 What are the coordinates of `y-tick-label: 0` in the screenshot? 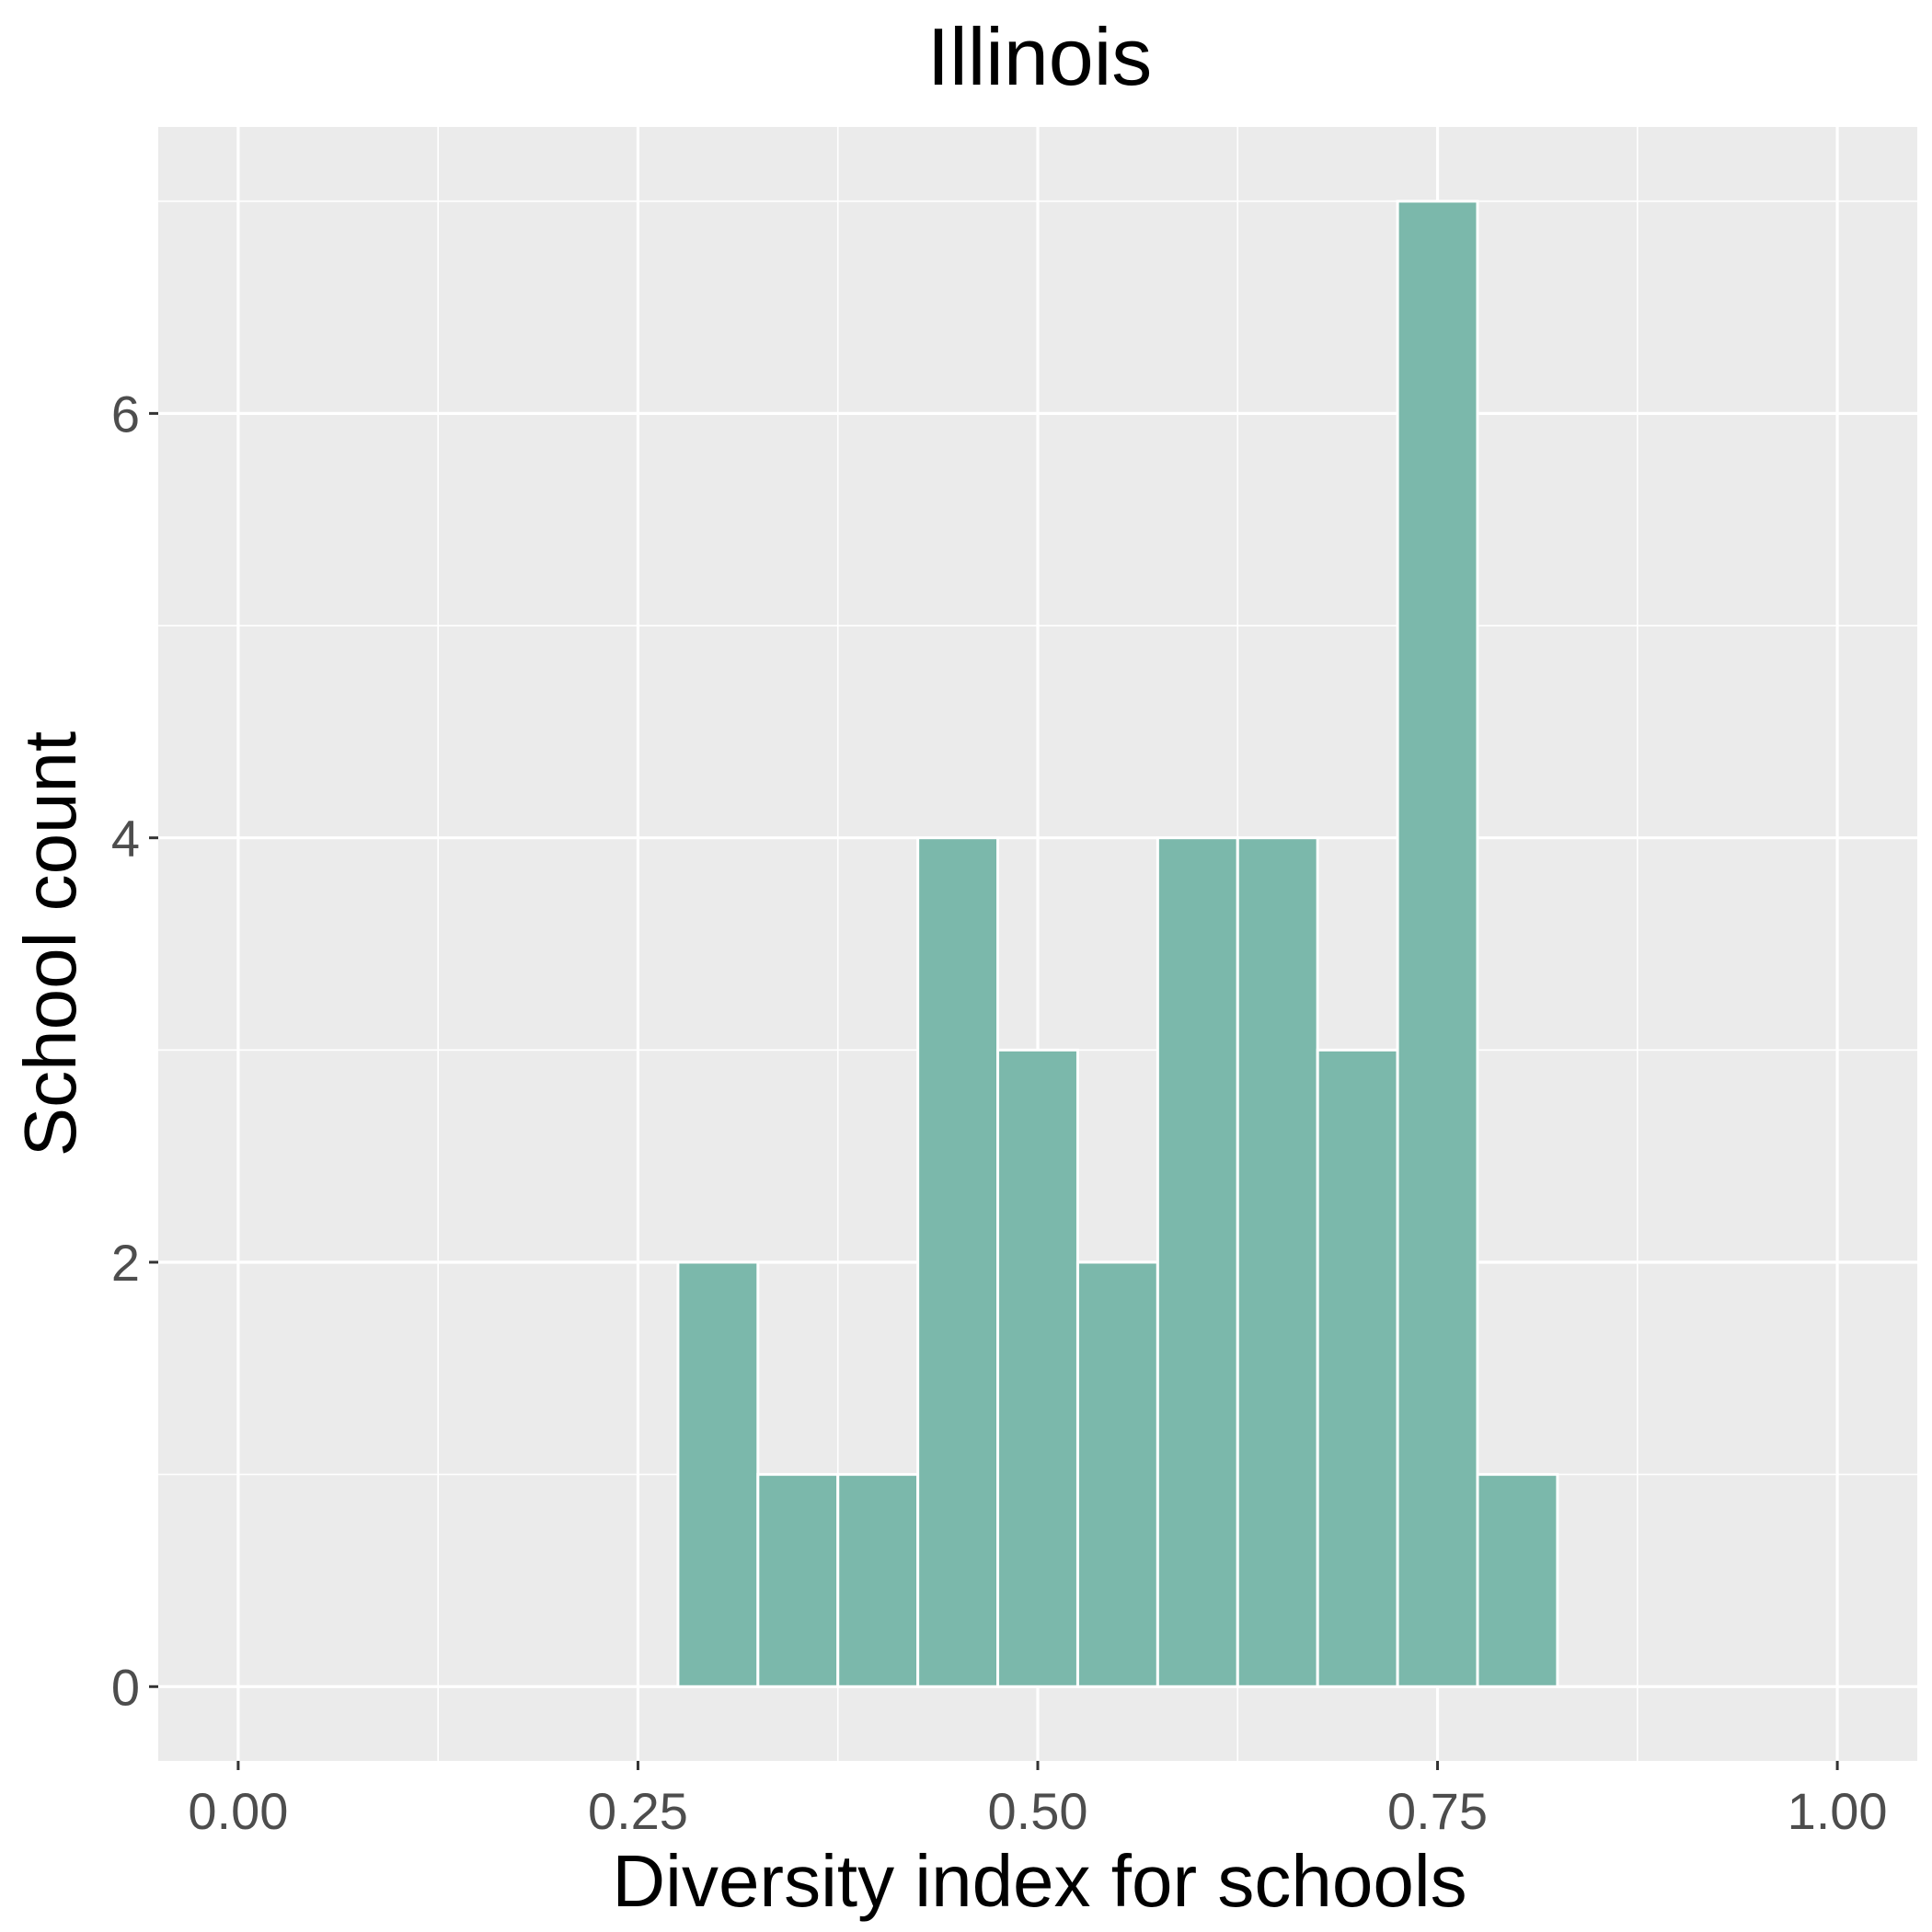 It's located at (126, 1687).